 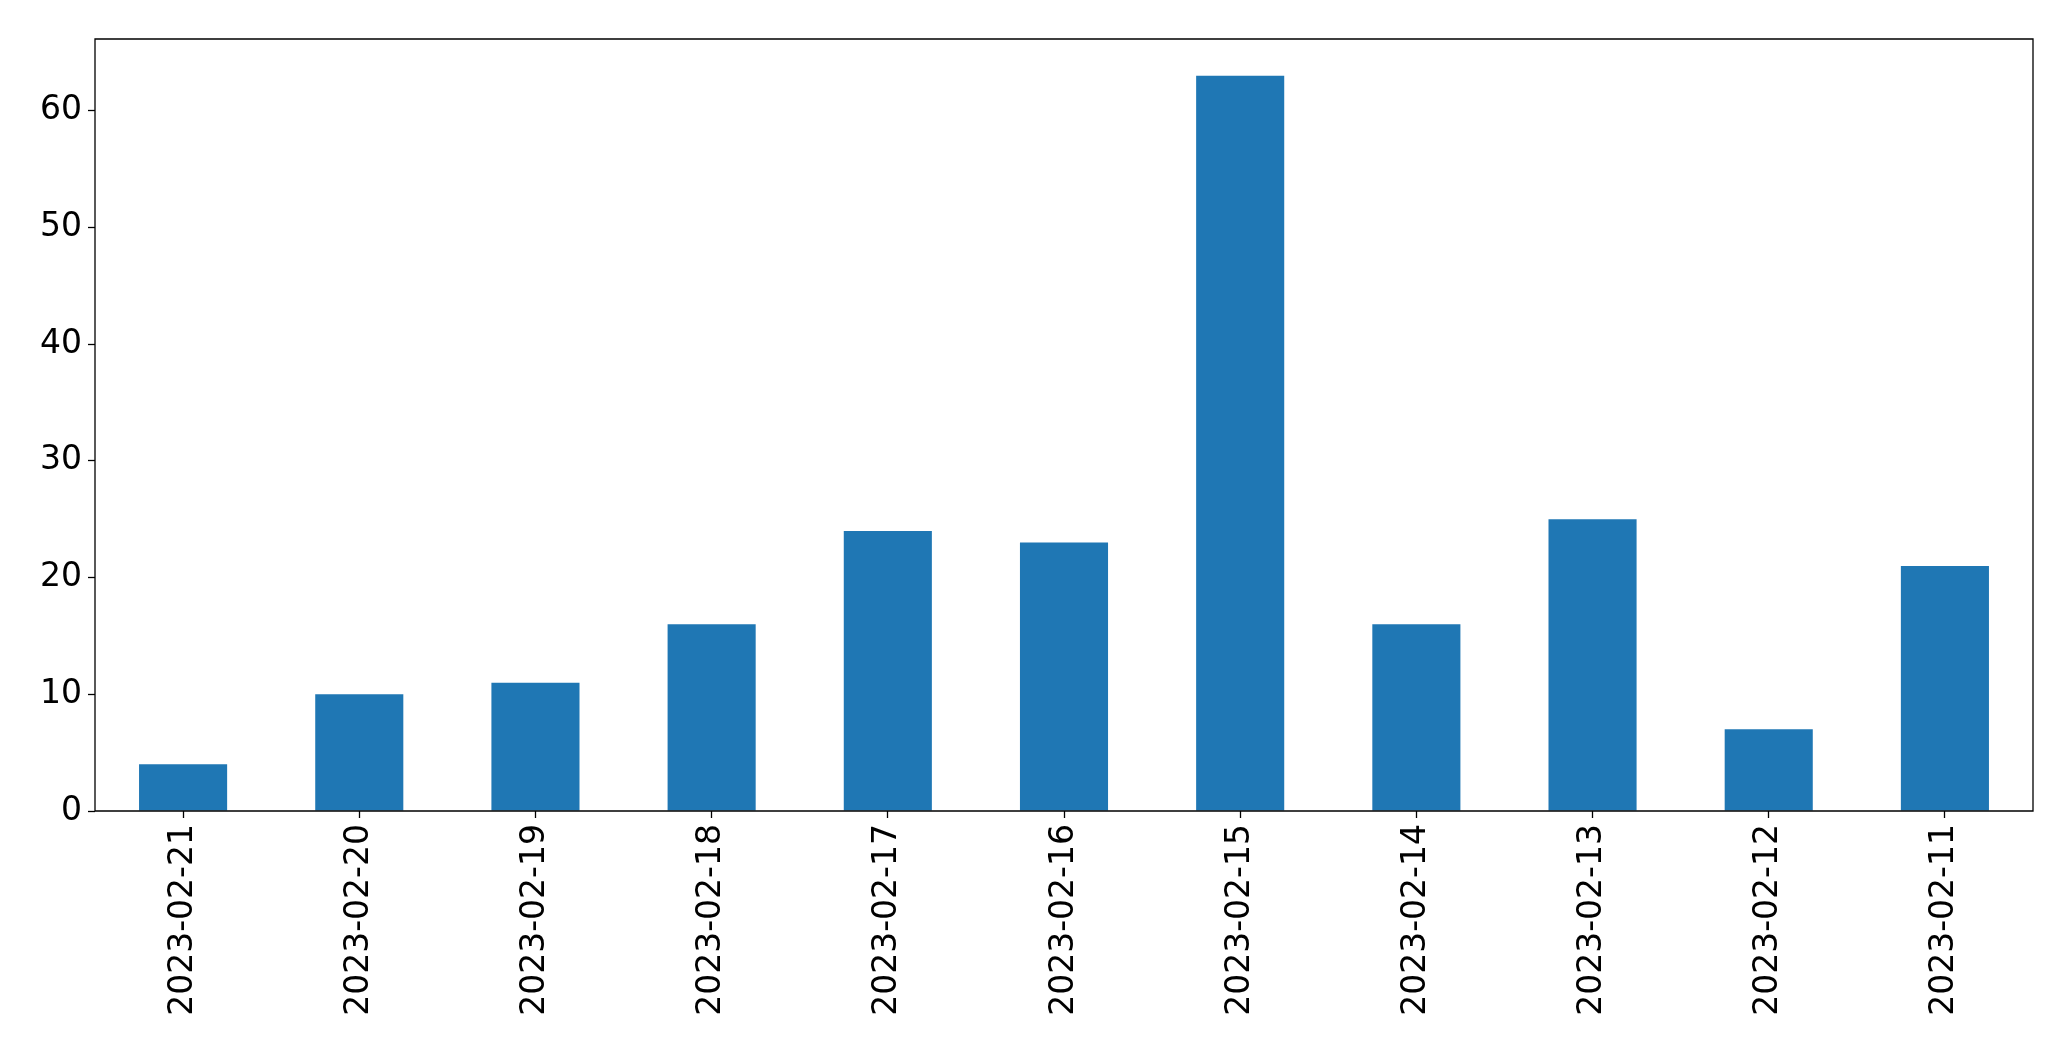 What do you see at coordinates (61, 225) in the screenshot?
I see `y-tick-label: 50` at bounding box center [61, 225].